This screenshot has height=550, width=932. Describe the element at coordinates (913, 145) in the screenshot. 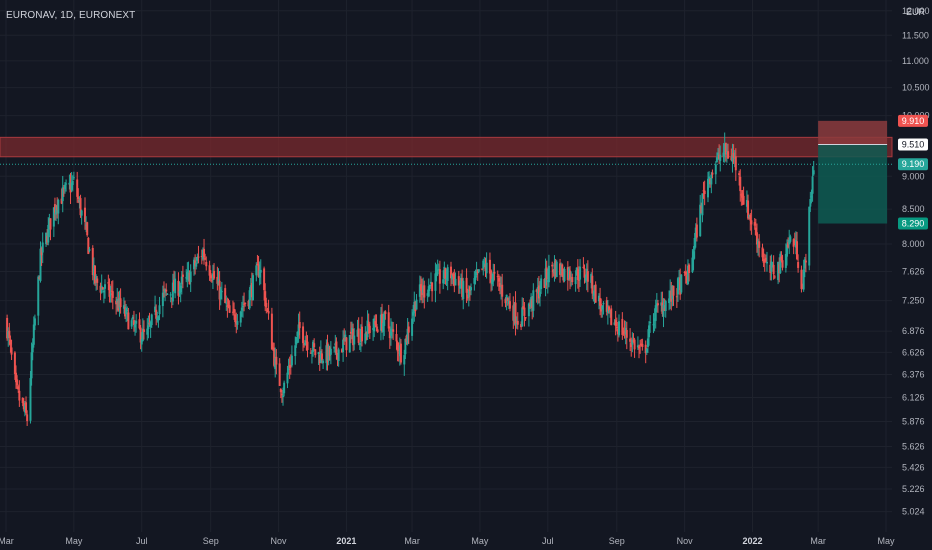

I see `entry-price-label: 9.510` at that location.